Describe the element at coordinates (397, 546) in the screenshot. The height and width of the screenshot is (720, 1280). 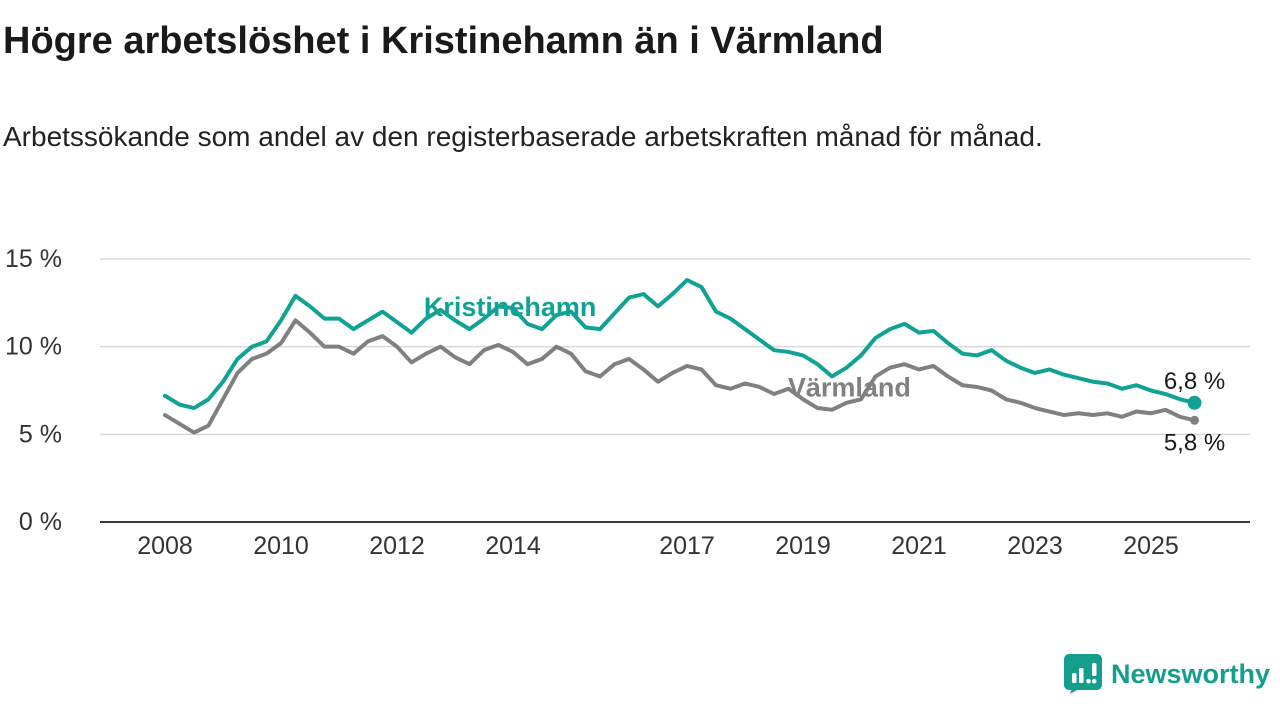
I see `x-tick-label: 2012` at that location.